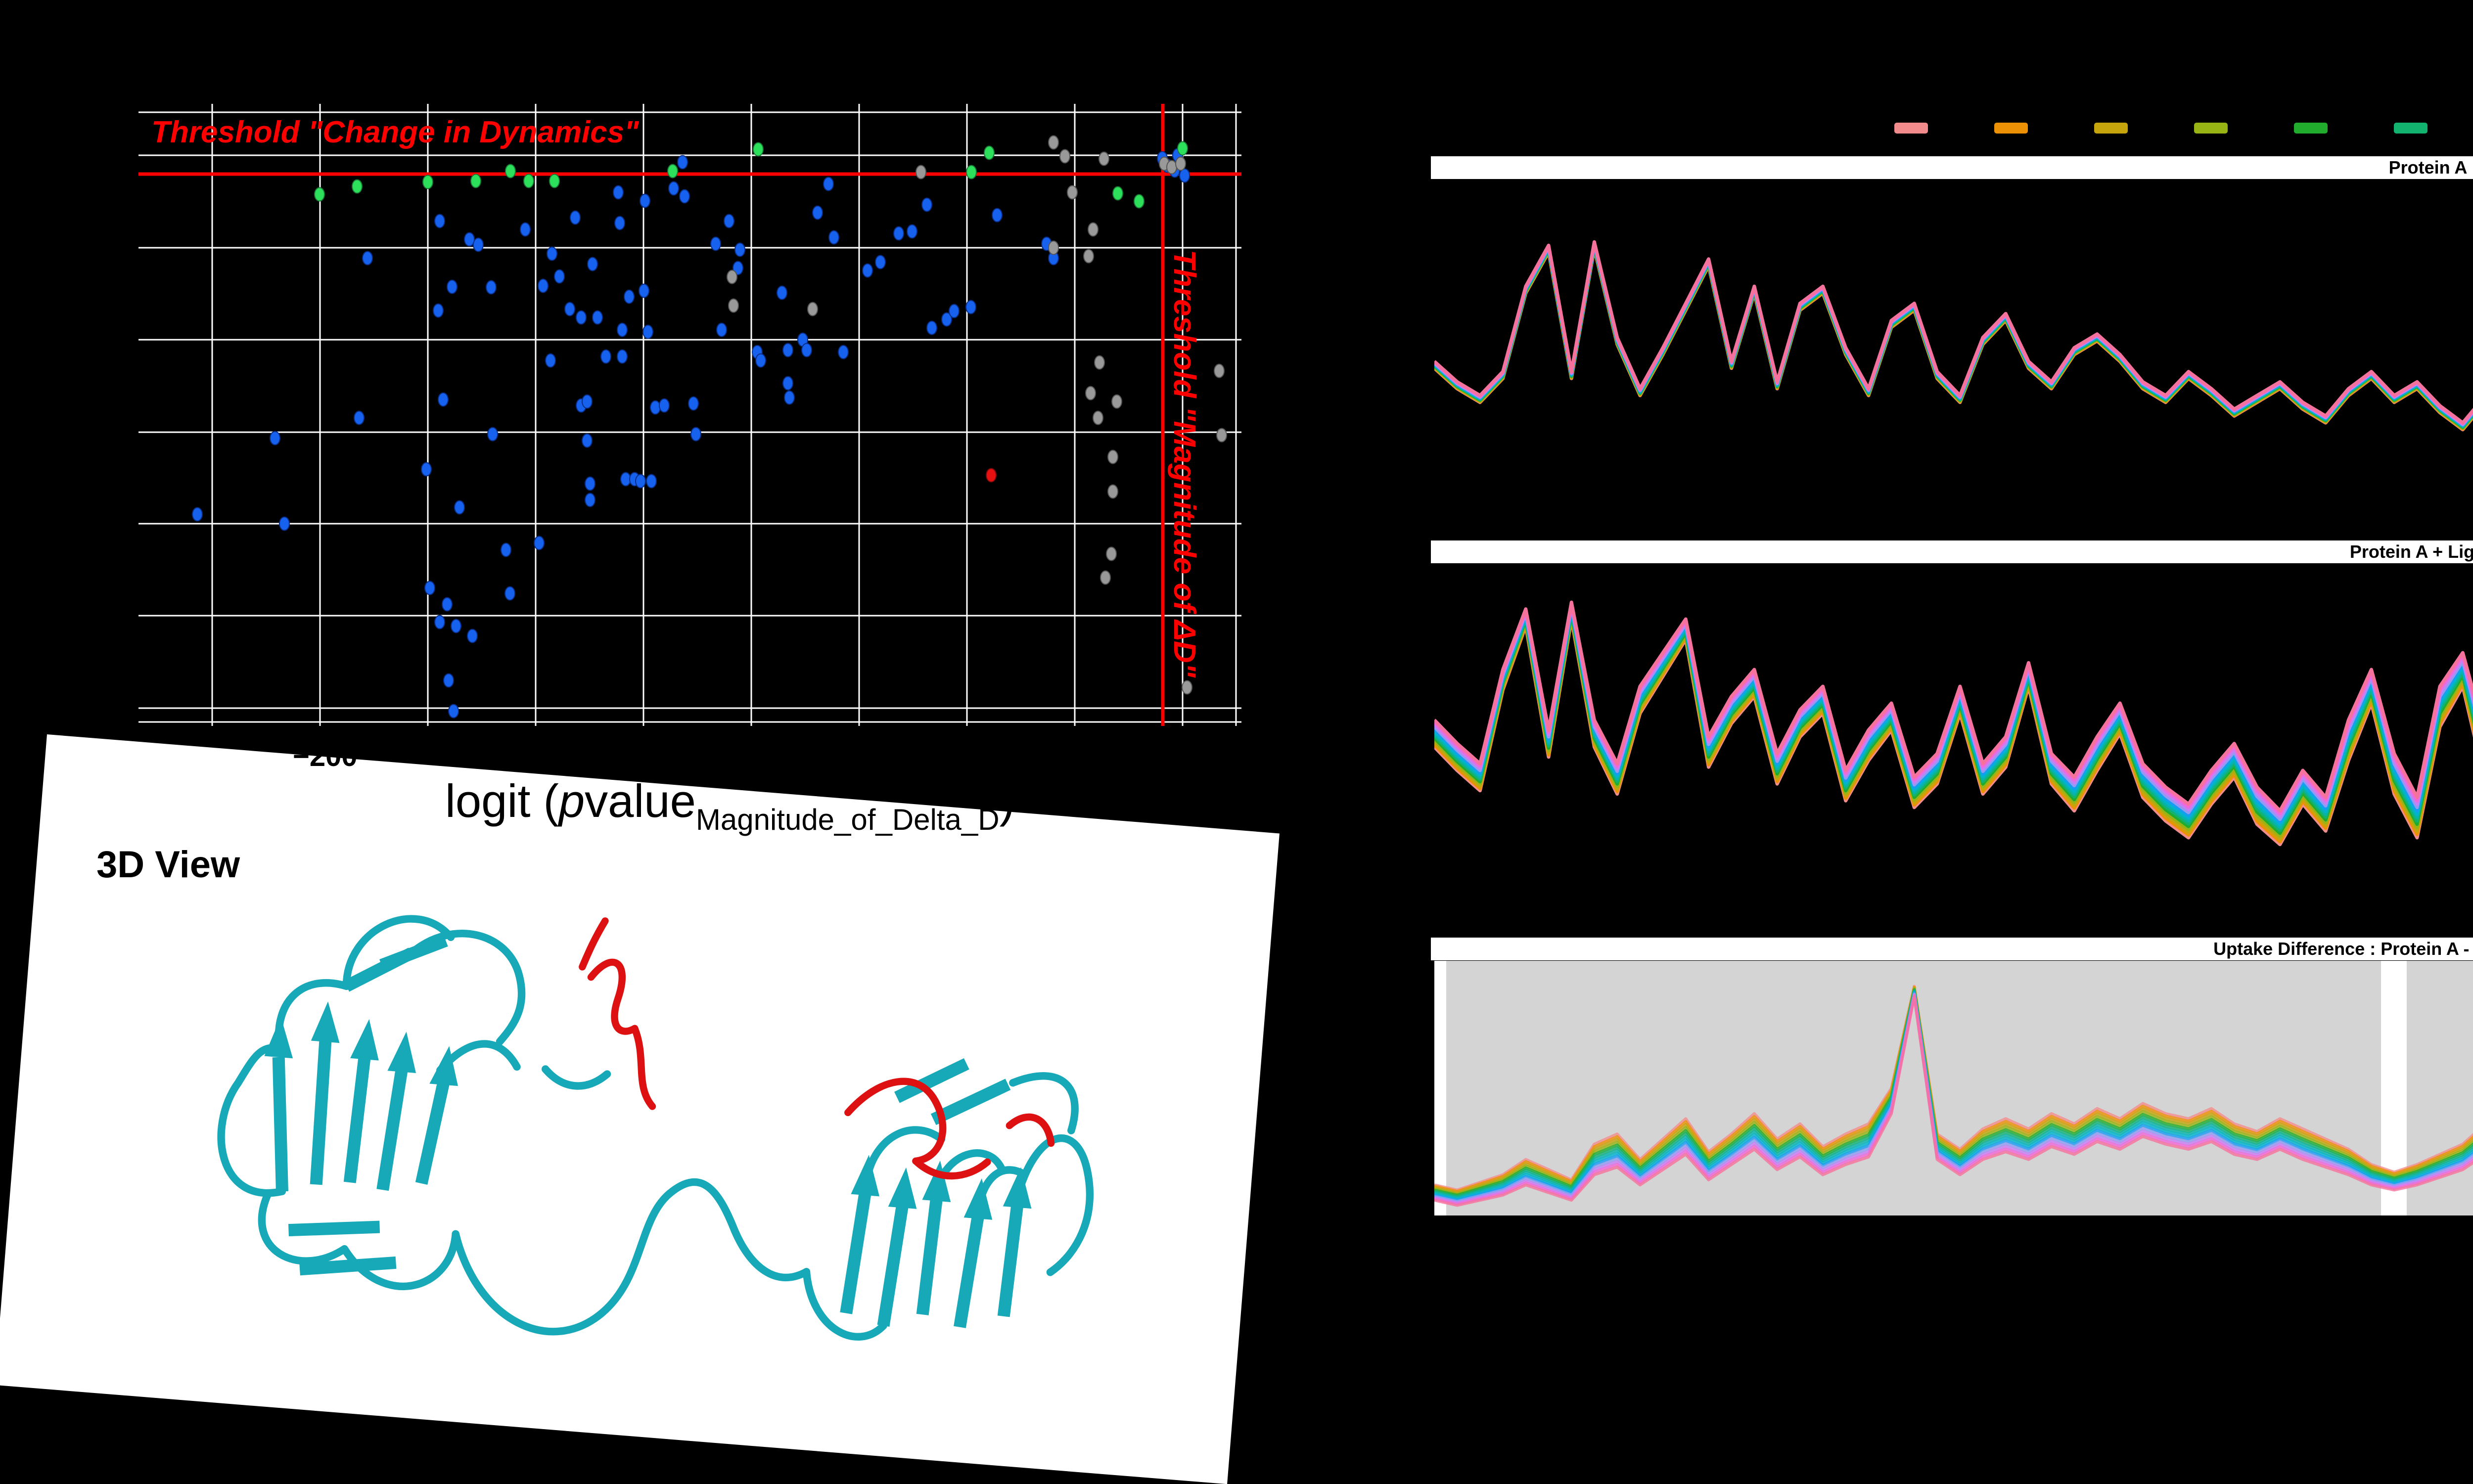 The width and height of the screenshot is (2473, 1484). Describe the element at coordinates (1954, 1088) in the screenshot. I see `chart-uptake-difference` at that location.